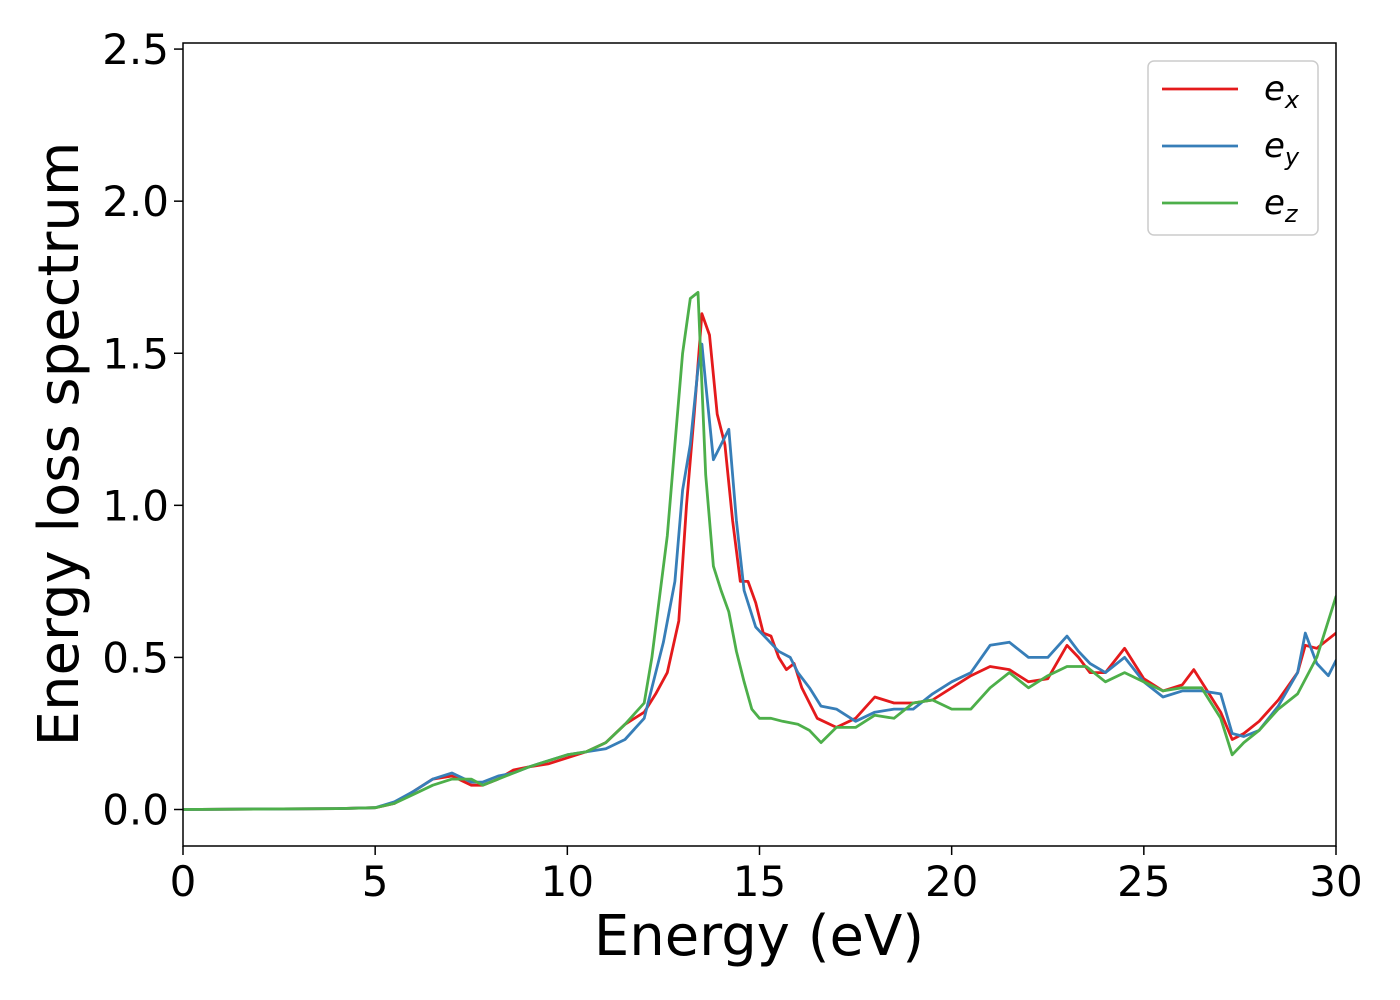  Describe the element at coordinates (135, 505) in the screenshot. I see `y-tick-label: 1.0` at that location.